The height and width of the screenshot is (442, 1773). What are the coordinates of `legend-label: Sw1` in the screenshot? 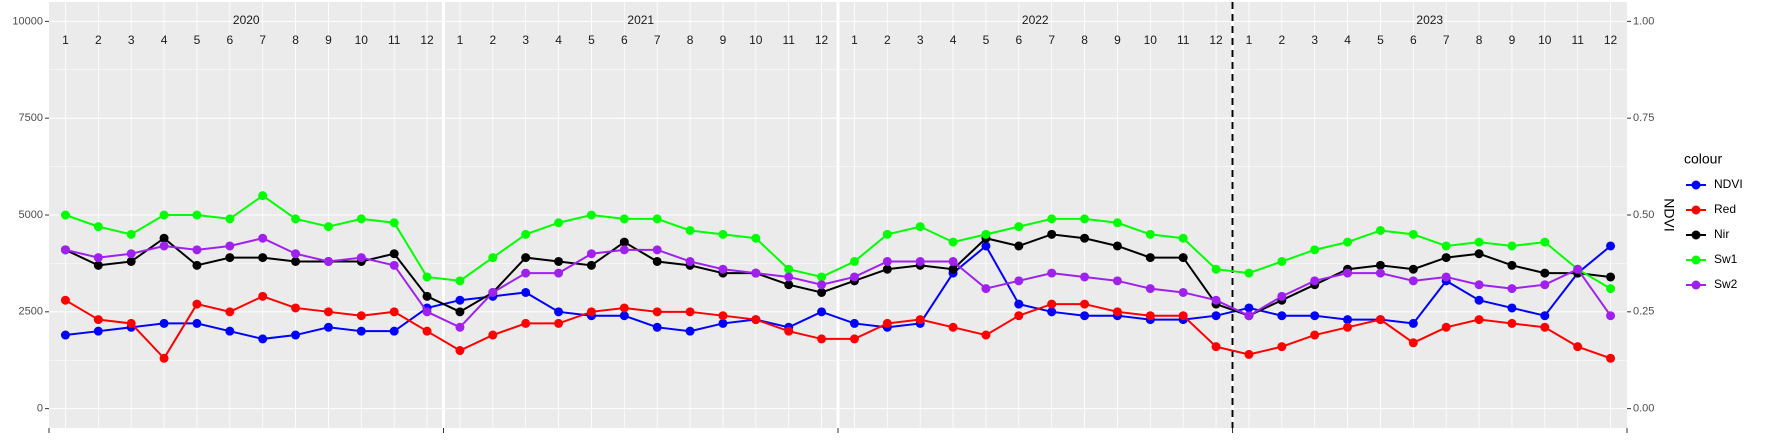 It's located at (1726, 259).